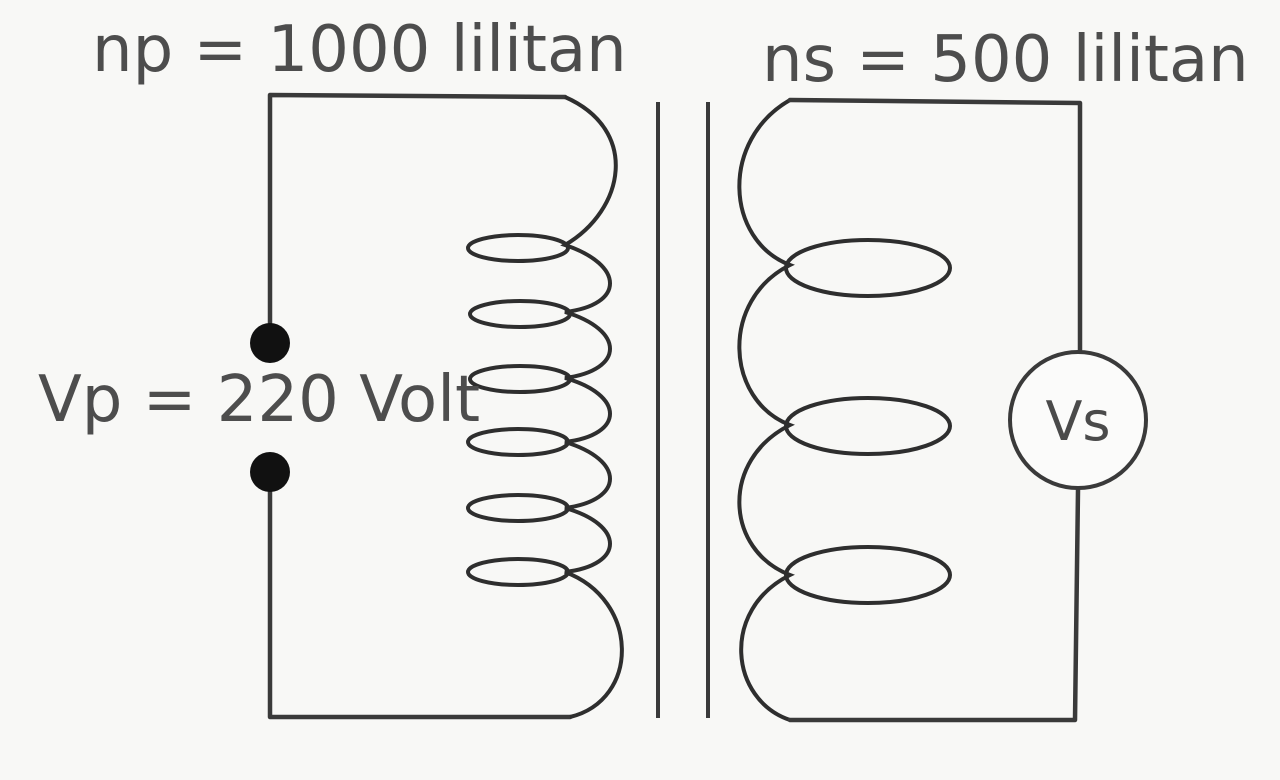 The image size is (1280, 780). I want to click on primary-turns-label: np = 1000 lilitan, so click(359, 50).